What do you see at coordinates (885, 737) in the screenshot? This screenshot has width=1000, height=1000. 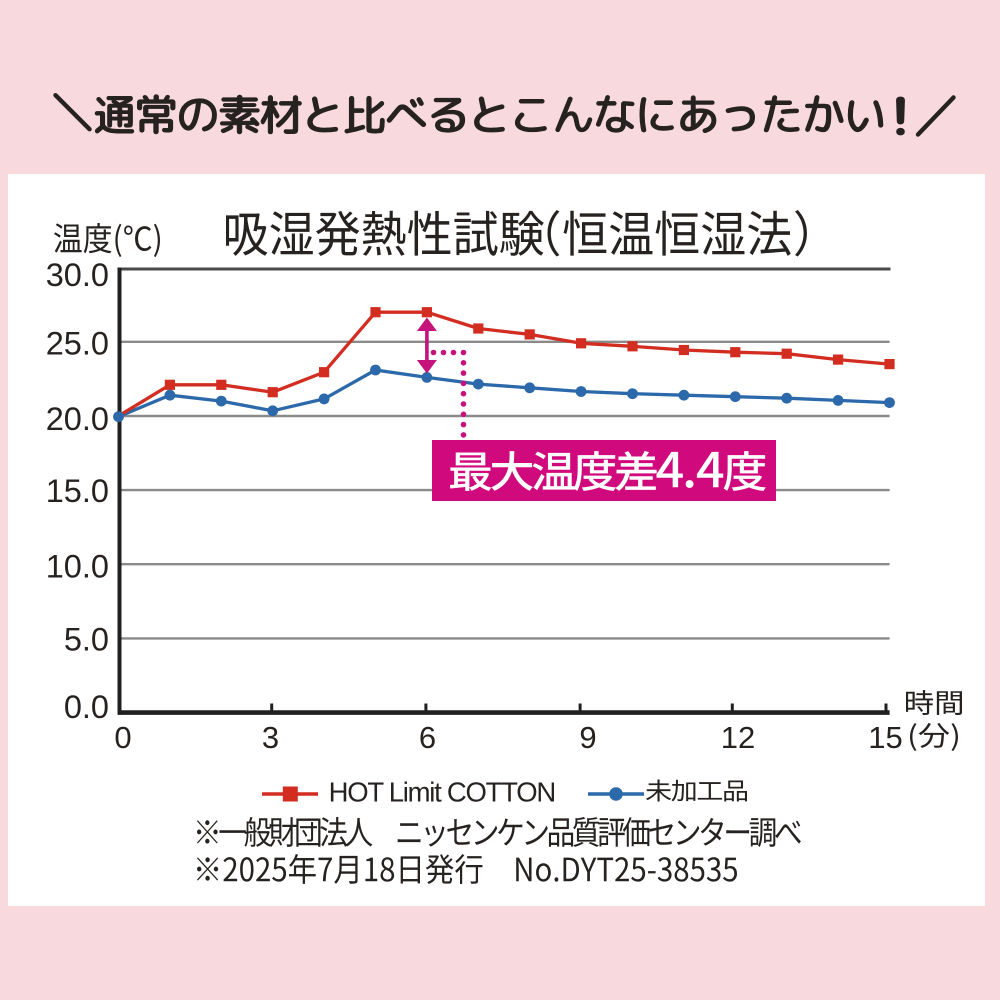 I see `svg-text: 15` at bounding box center [885, 737].